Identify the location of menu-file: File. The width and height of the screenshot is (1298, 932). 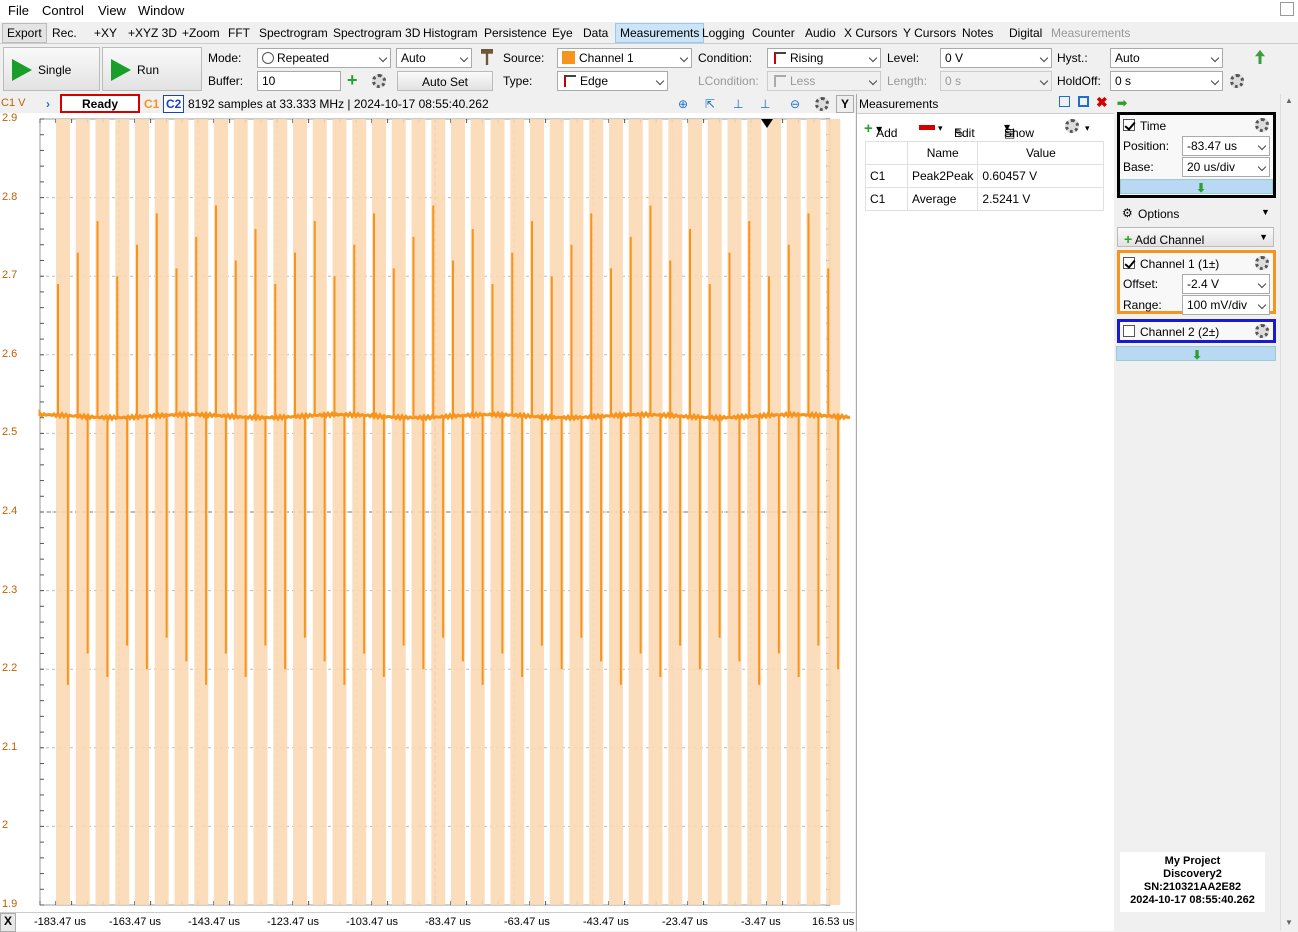
(18, 10).